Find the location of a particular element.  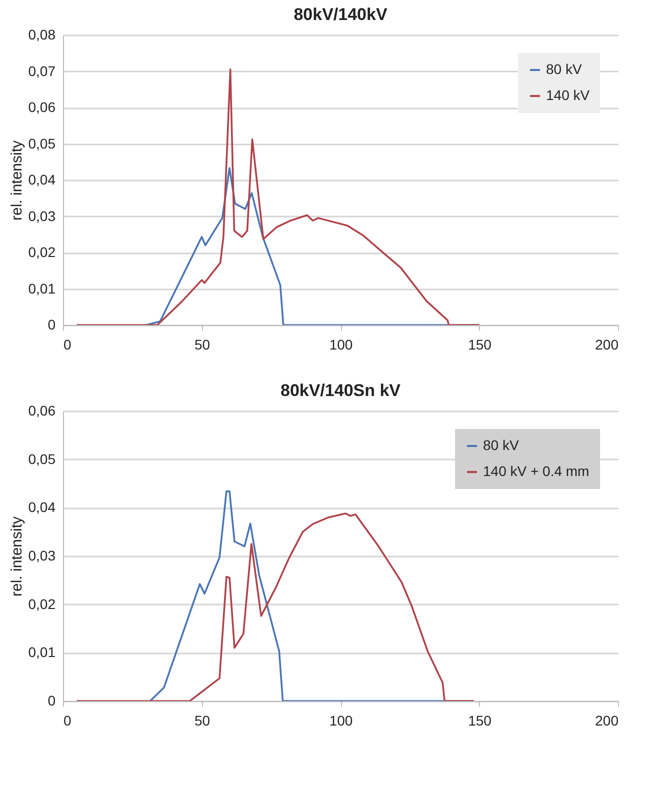

line-series is located at coordinates (275, 606).